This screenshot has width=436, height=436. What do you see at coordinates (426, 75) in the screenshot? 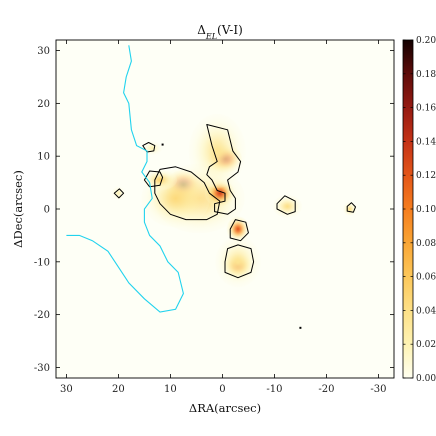
I see `colorbar-tick-label: 0.18` at bounding box center [426, 75].